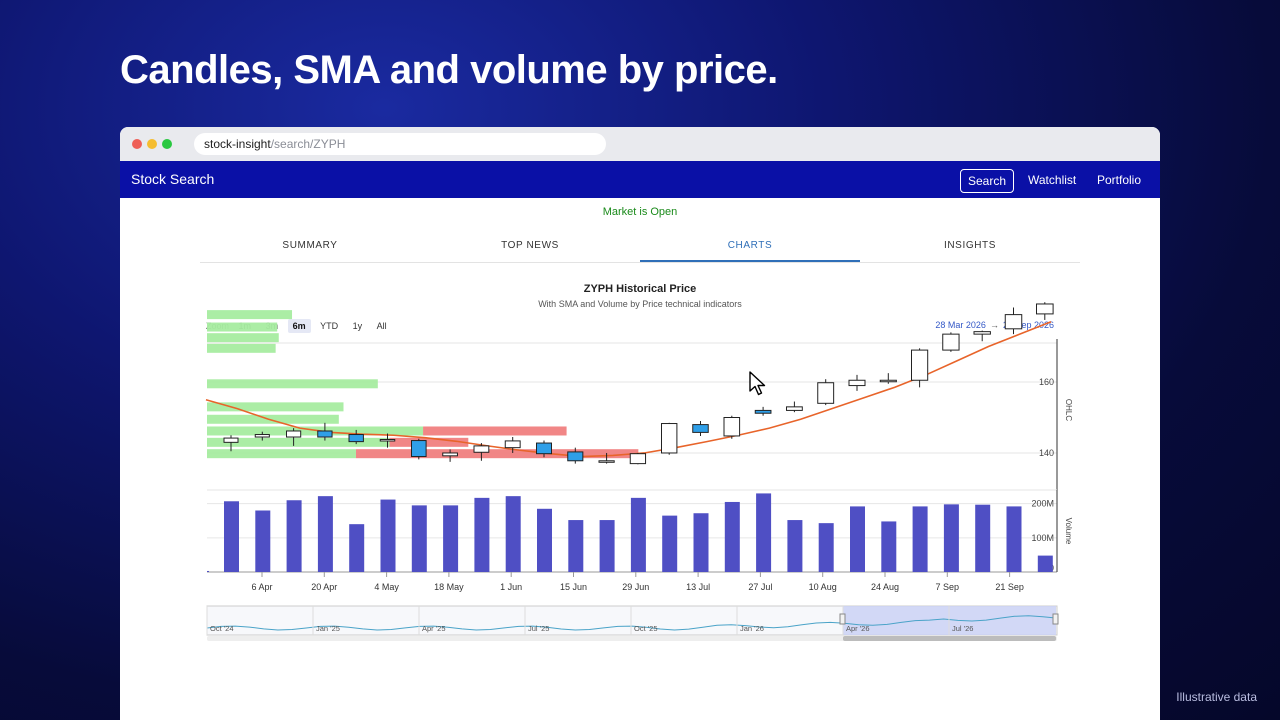 Image resolution: width=1280 pixels, height=720 pixels. What do you see at coordinates (858, 628) in the screenshot?
I see `navigator-label: Apr '26` at bounding box center [858, 628].